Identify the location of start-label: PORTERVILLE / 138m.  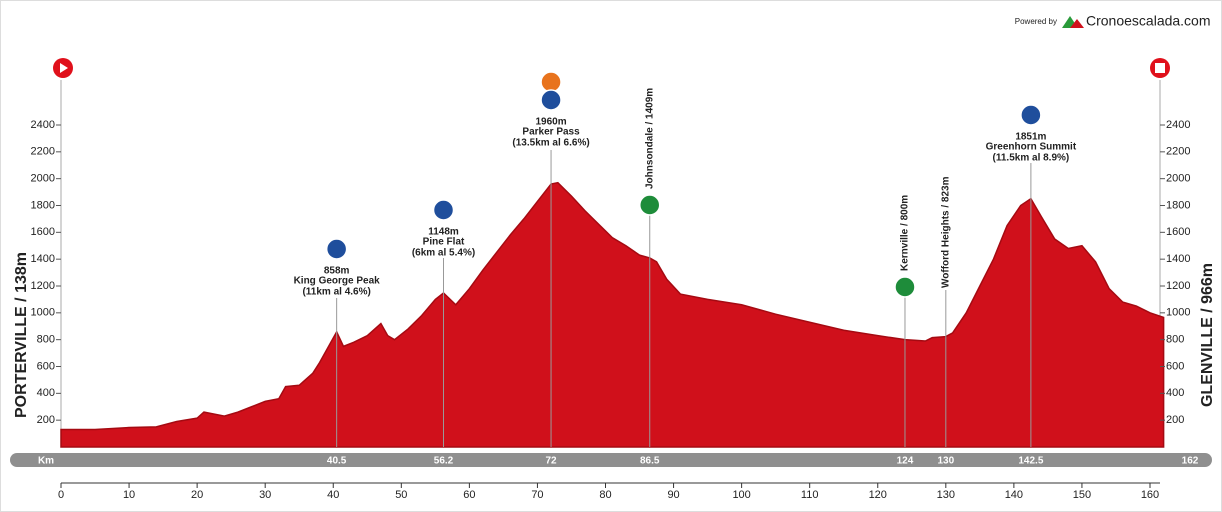
(21, 335).